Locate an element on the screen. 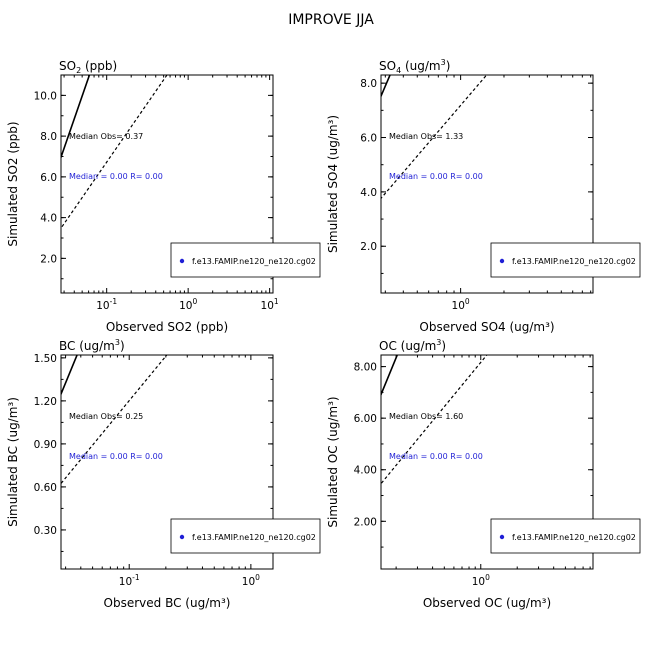 This screenshot has width=648, height=648. x-axis: 10⁻¹ 10⁰ 10¹ is located at coordinates (171, 193).